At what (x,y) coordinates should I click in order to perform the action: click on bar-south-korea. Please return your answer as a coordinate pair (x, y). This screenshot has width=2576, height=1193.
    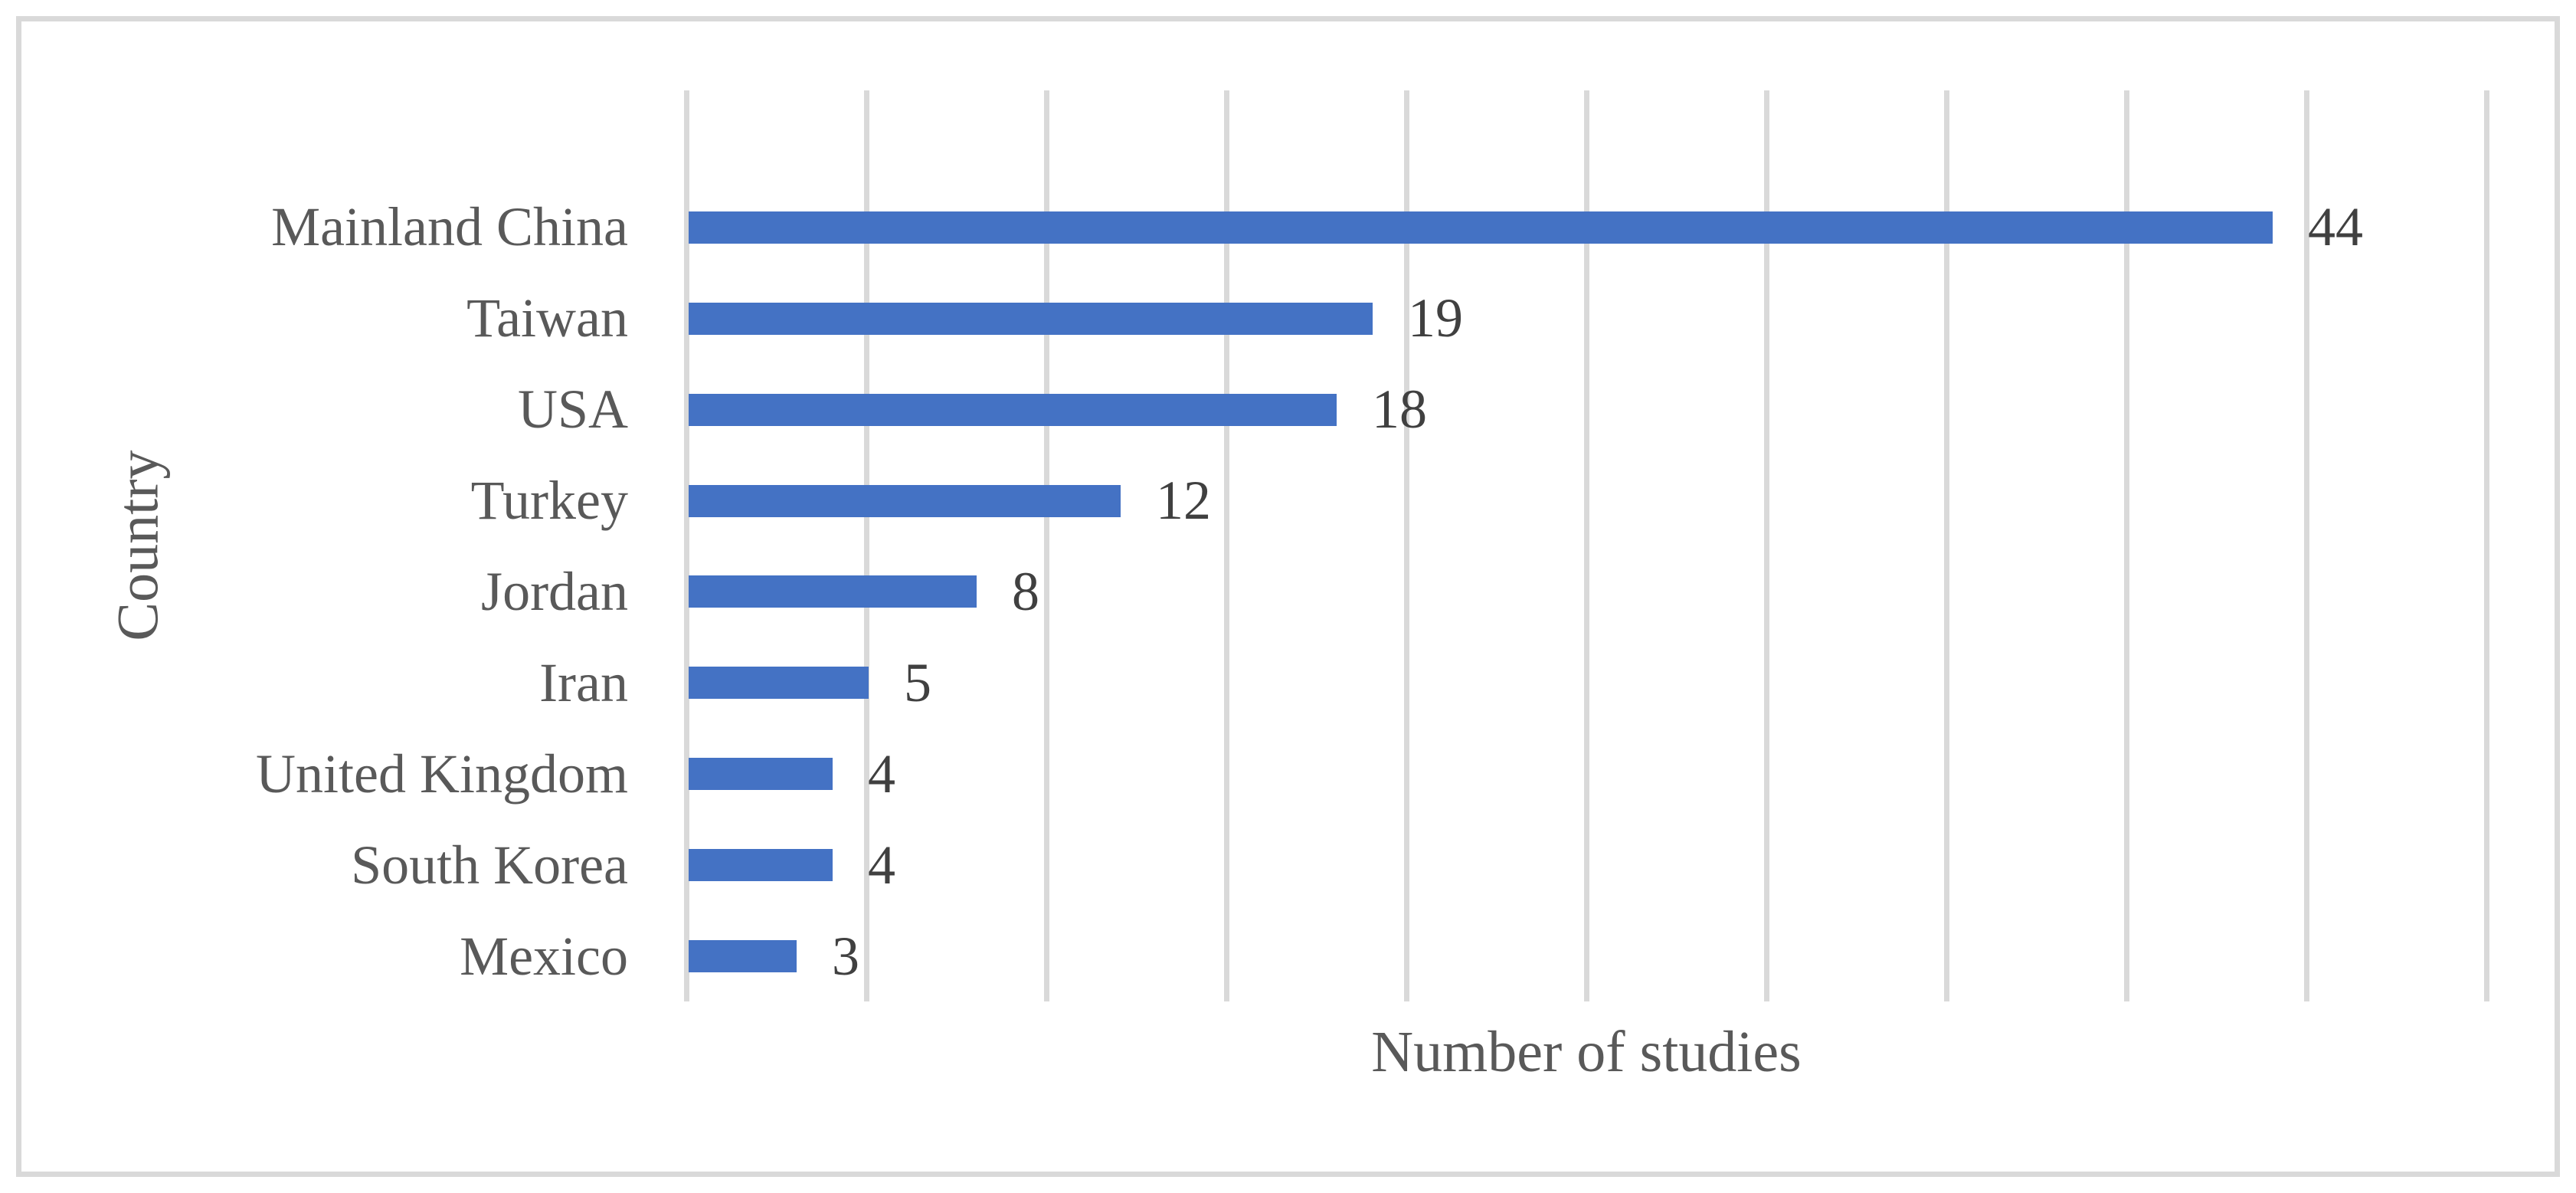
    Looking at the image, I should click on (761, 865).